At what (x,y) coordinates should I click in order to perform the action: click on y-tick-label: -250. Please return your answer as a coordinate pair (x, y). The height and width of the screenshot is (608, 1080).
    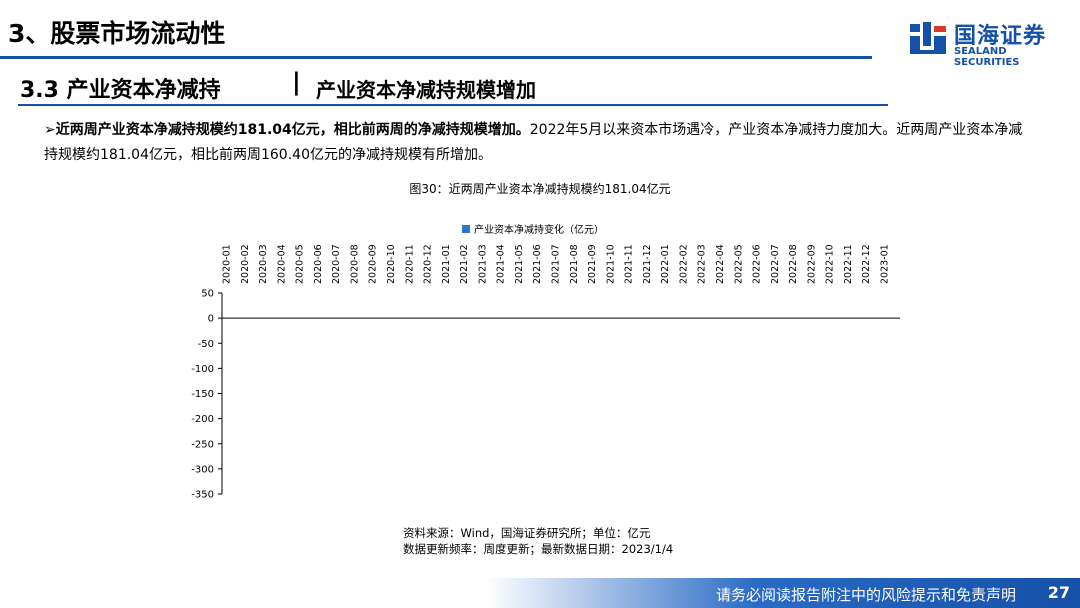
    Looking at the image, I should click on (202, 444).